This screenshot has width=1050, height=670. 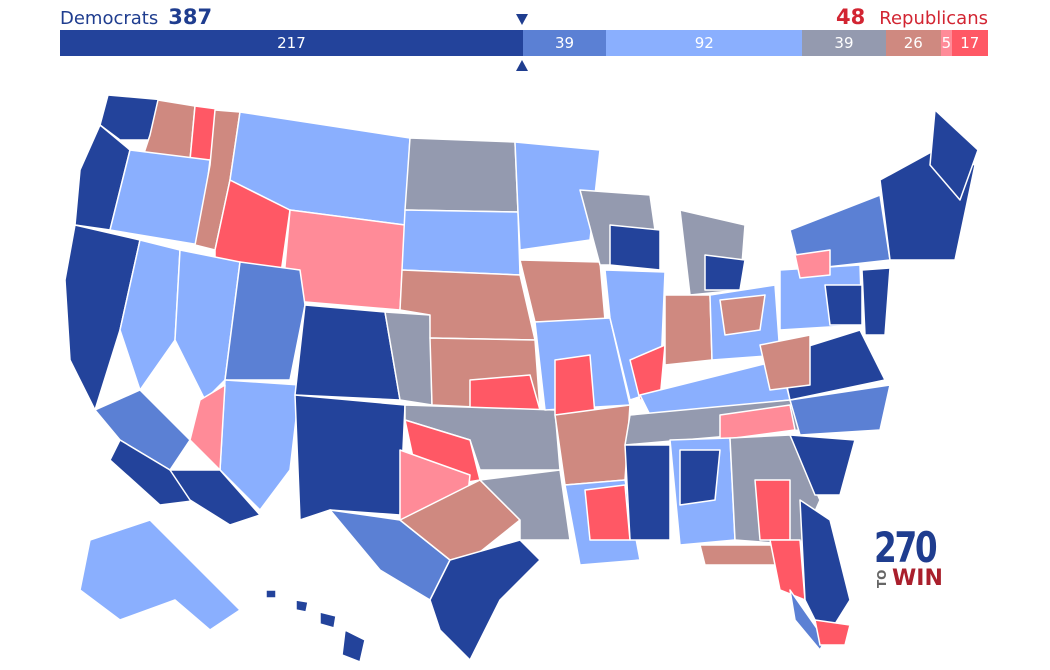 I want to click on bar-segment-lean-rep: 5, so click(x=946, y=43).